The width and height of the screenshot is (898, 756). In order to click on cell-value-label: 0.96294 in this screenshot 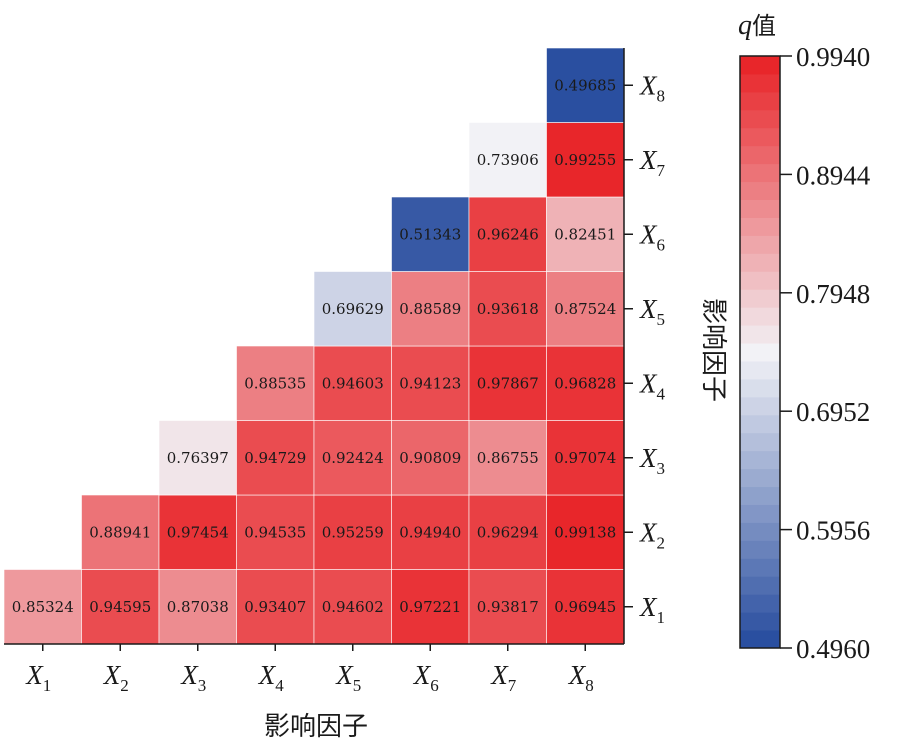, I will do `click(508, 532)`.